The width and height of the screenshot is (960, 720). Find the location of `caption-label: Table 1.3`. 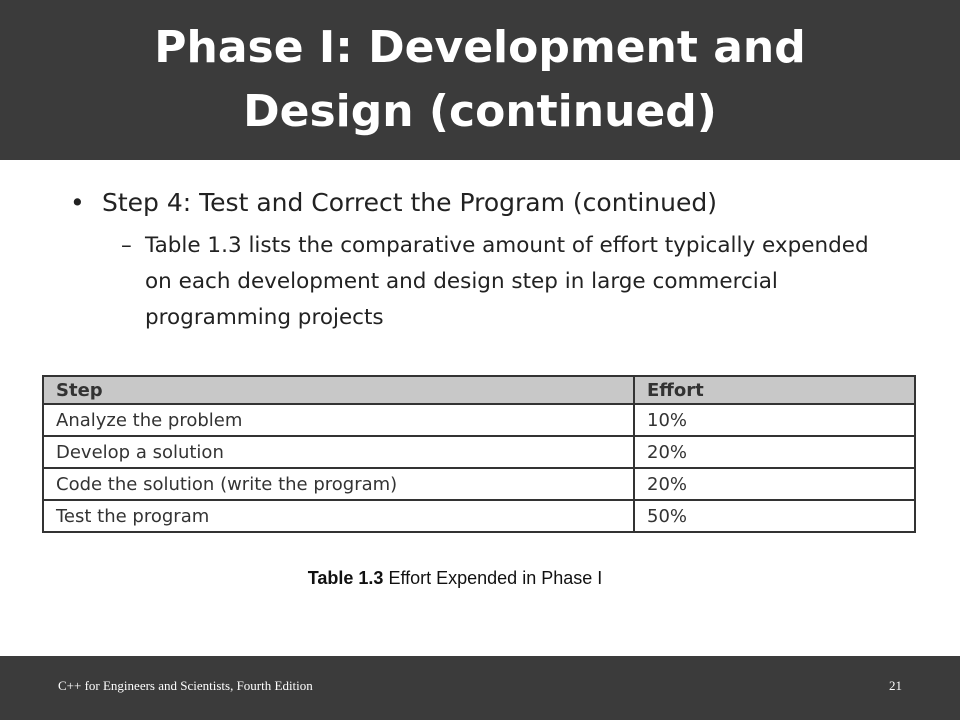

caption-label: Table 1.3 is located at coordinates (345, 578).